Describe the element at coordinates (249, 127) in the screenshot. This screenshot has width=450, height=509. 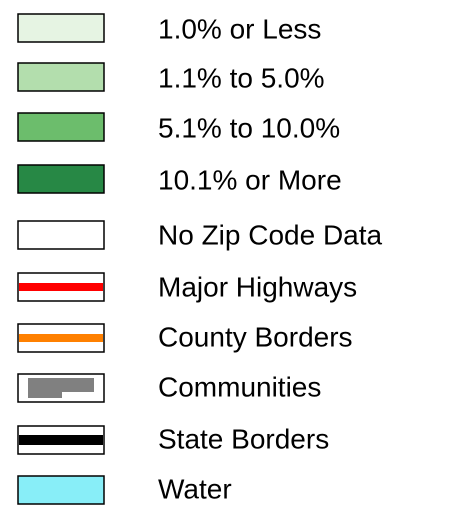
I see `legend-label: 5.1% to 10.0%` at that location.